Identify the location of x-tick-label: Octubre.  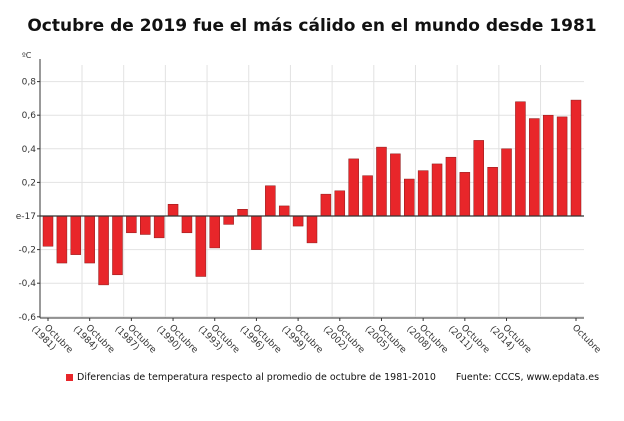
(586, 339).